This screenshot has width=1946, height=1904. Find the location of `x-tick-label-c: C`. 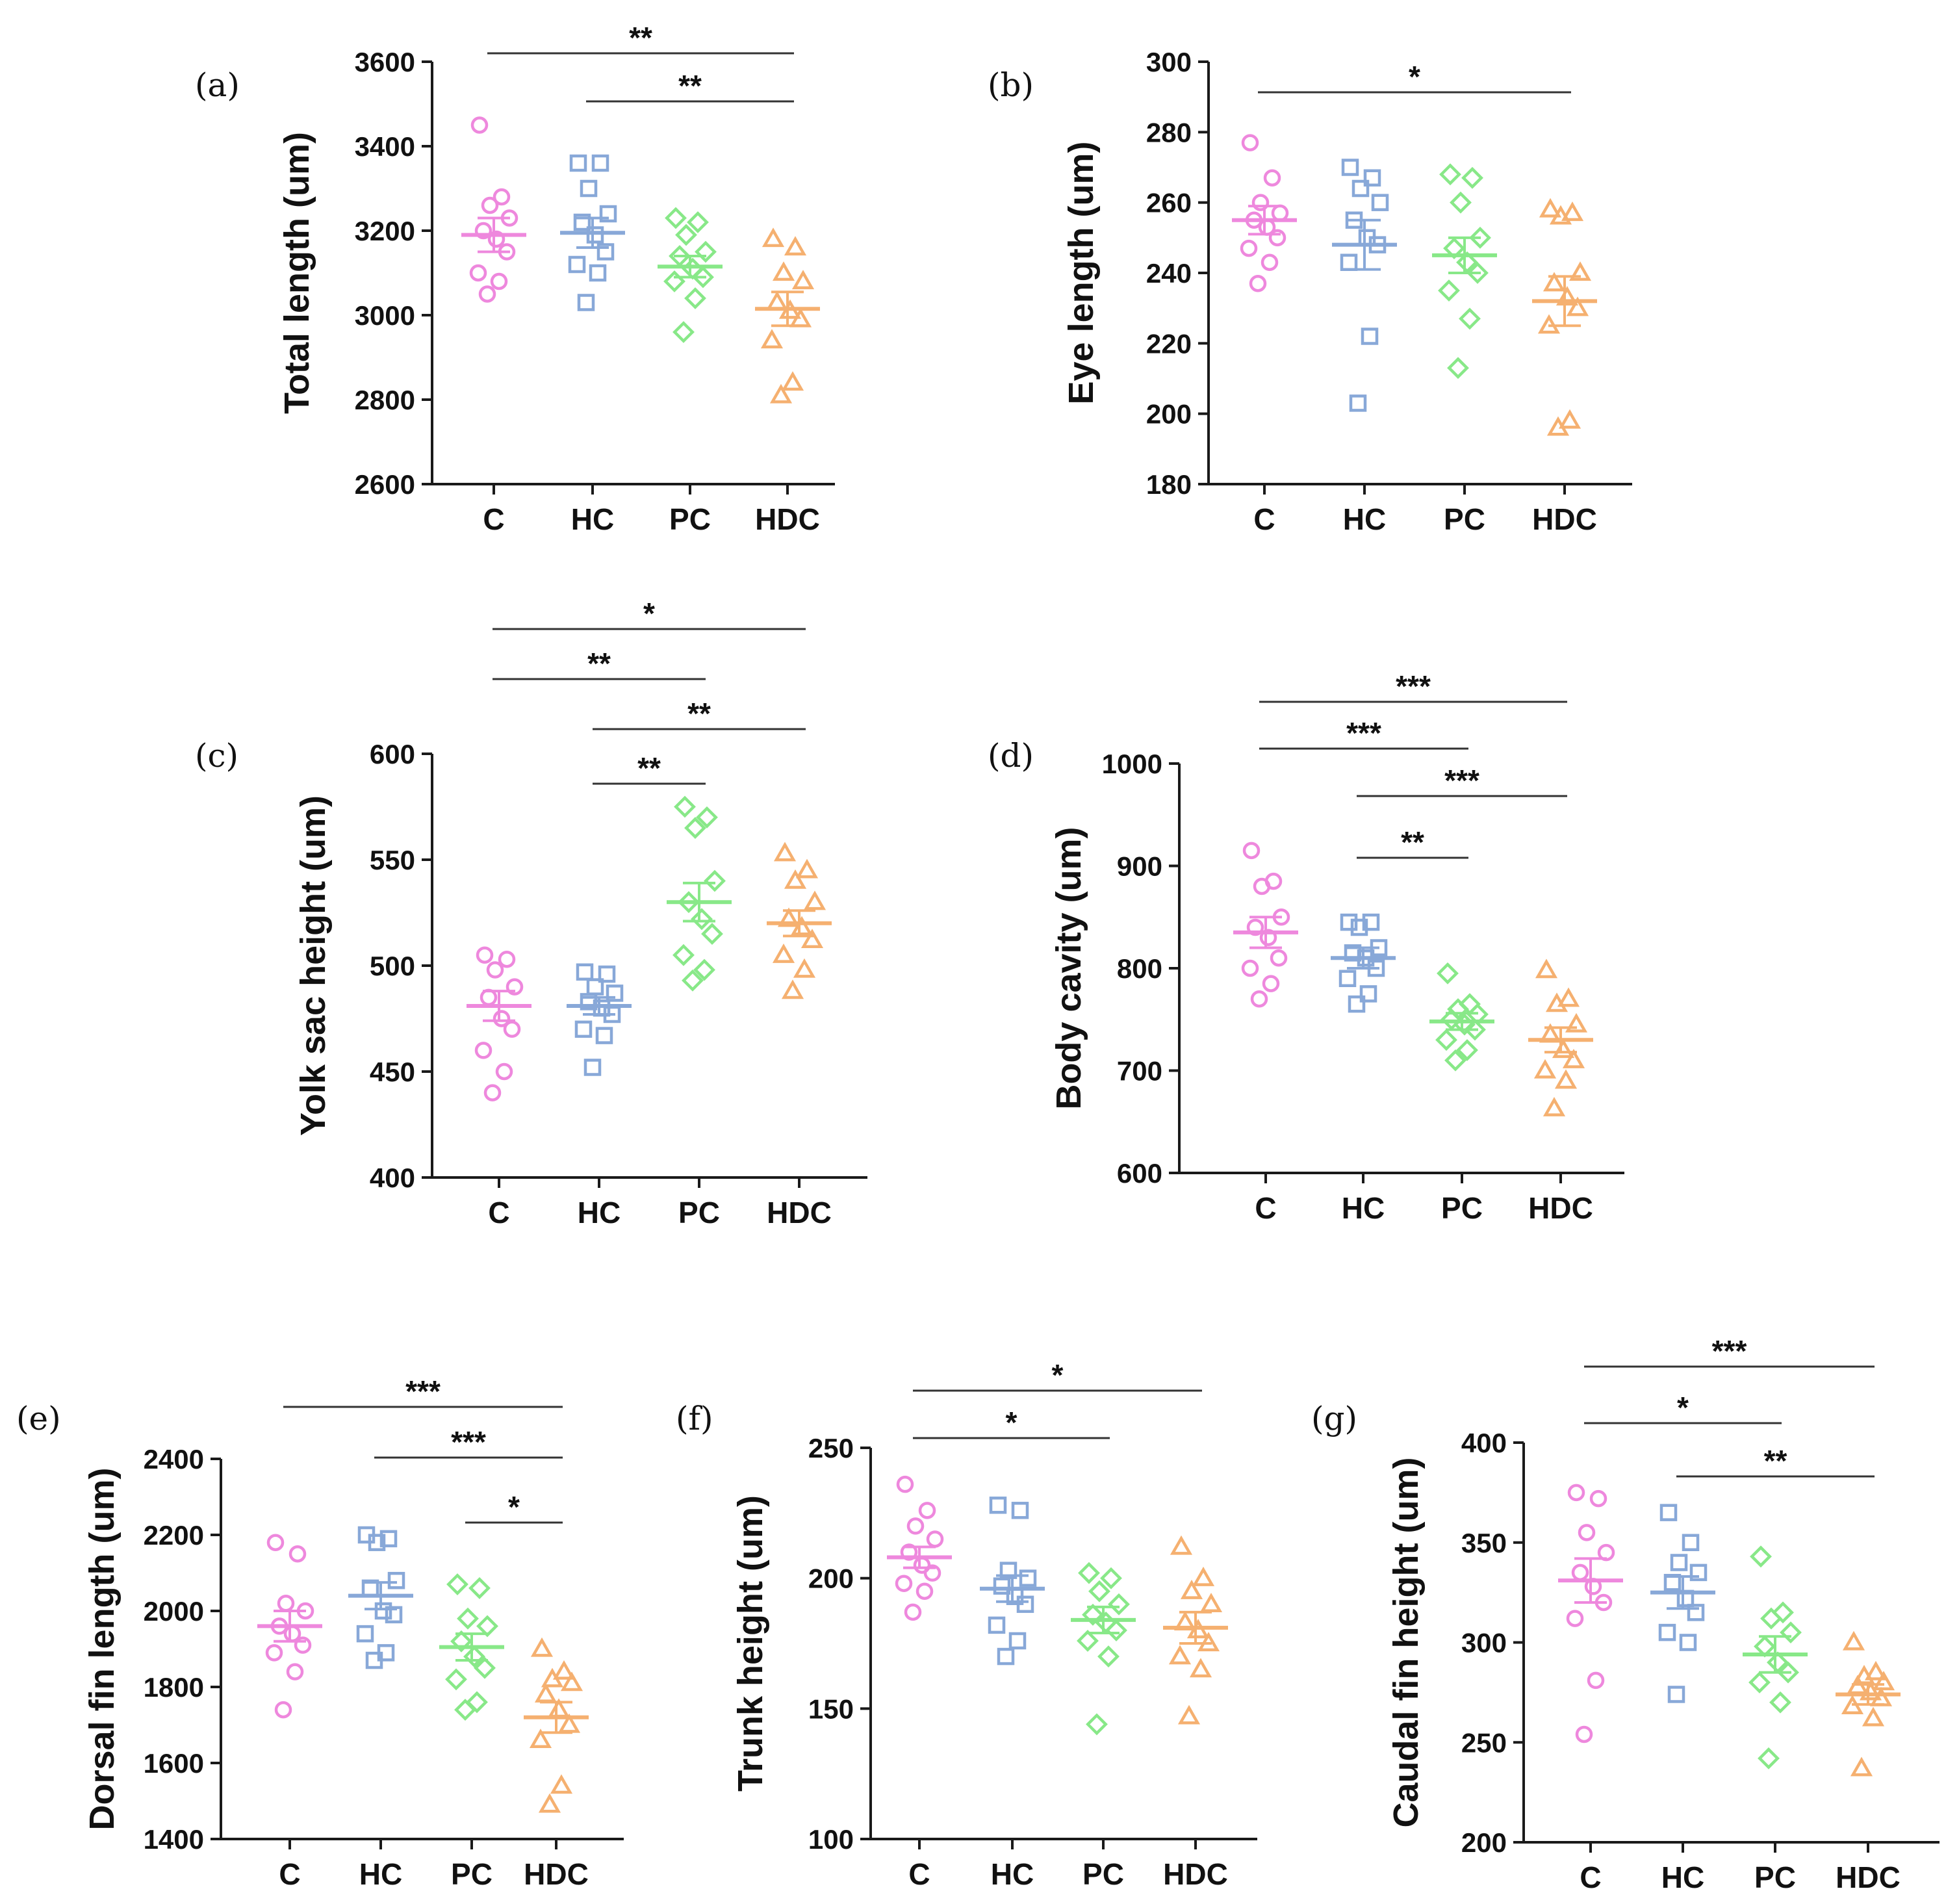

x-tick-label-c: C is located at coordinates (1265, 1208).